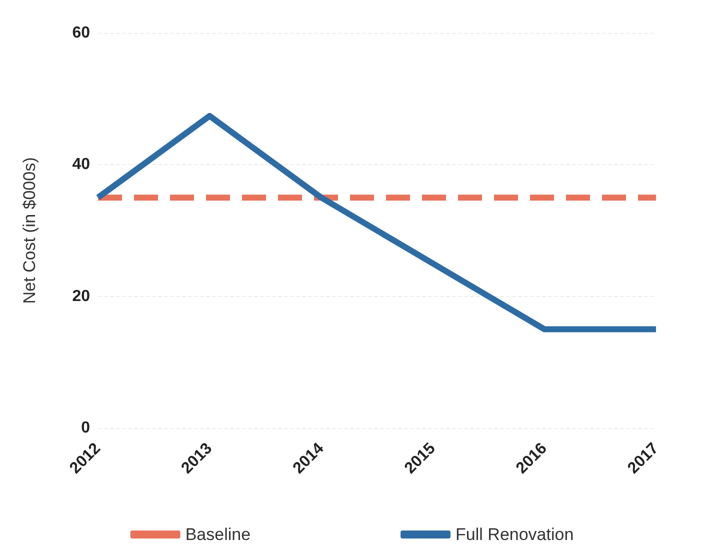  I want to click on y-tick-label: 20, so click(81, 296).